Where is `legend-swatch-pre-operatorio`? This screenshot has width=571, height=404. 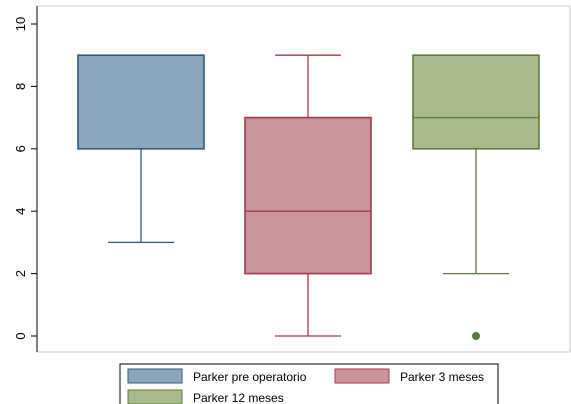
legend-swatch-pre-operatorio is located at coordinates (155, 376).